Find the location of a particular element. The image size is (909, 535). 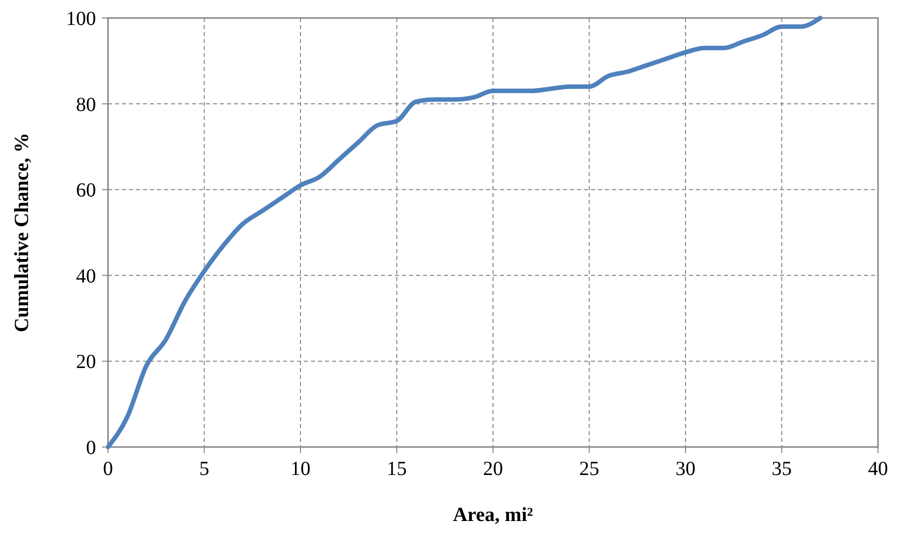

y-tick-label: 60 is located at coordinates (86, 191).